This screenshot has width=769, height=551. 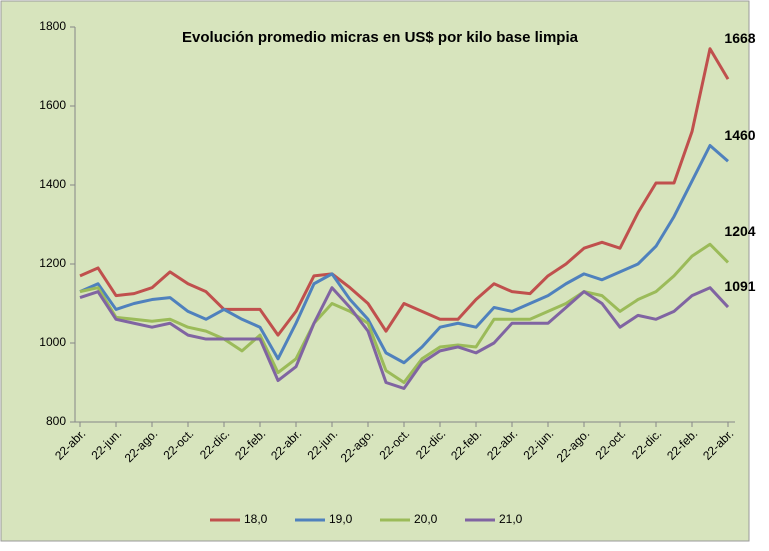 What do you see at coordinates (739, 286) in the screenshot?
I see `end-label: 1091` at bounding box center [739, 286].